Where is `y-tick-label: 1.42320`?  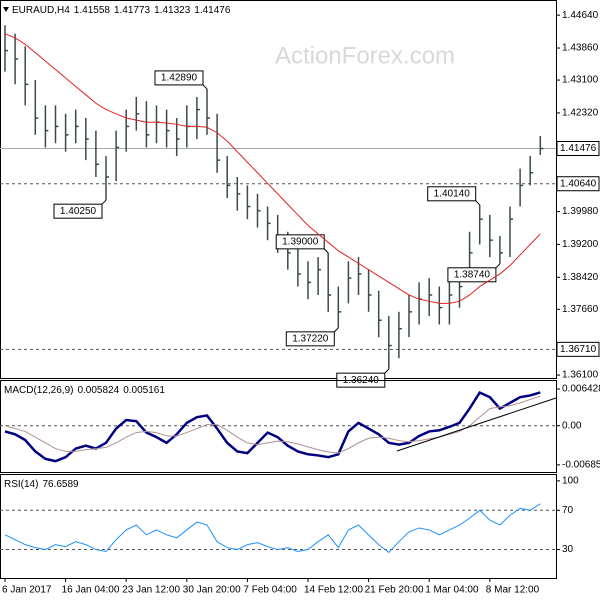 y-tick-label: 1.42320 is located at coordinates (580, 113).